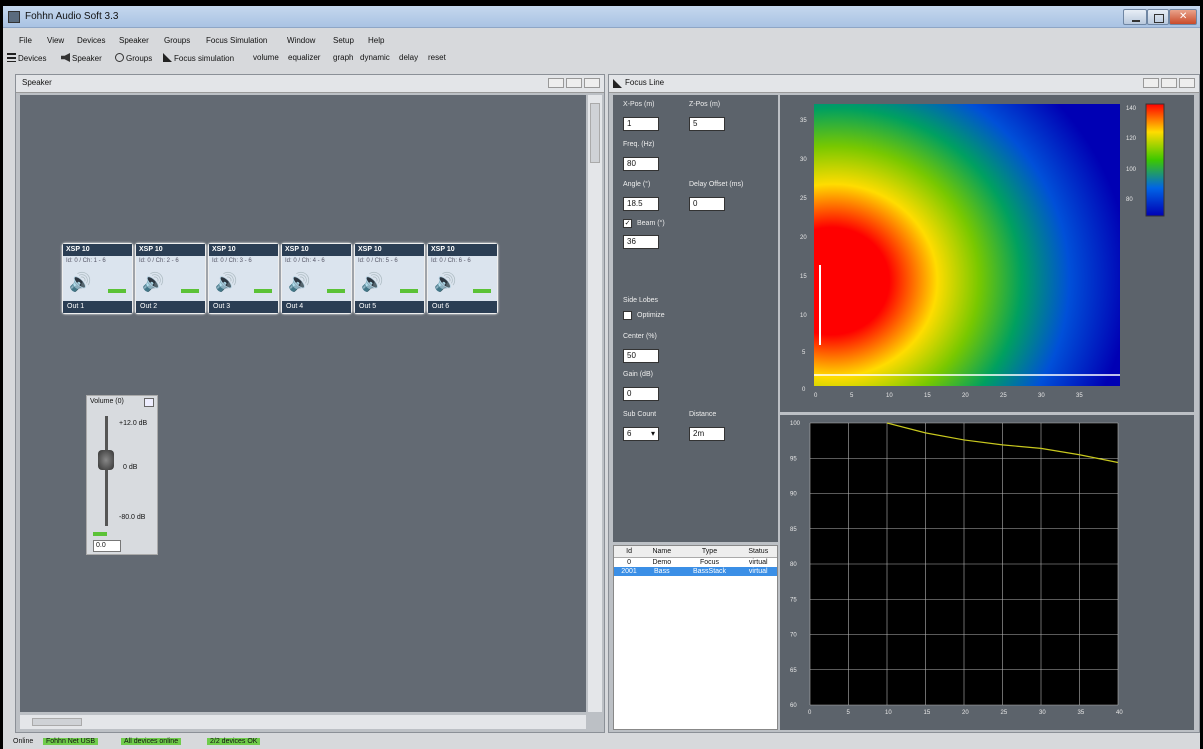 The image size is (1203, 749). Describe the element at coordinates (71, 741) in the screenshot. I see `status-port: Fohhn Net USB` at that location.